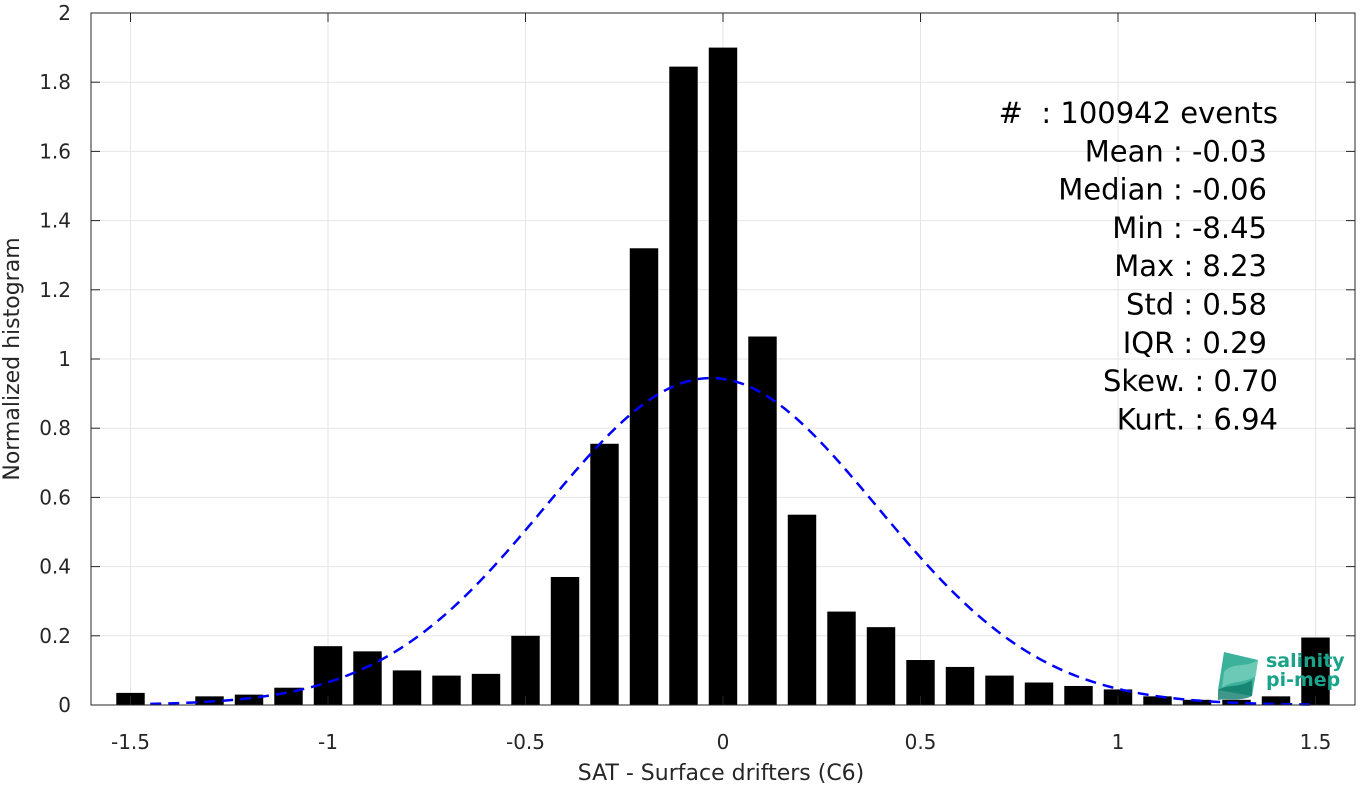 The width and height of the screenshot is (1367, 785). What do you see at coordinates (64, 13) in the screenshot?
I see `y-tick-label: 2` at bounding box center [64, 13].